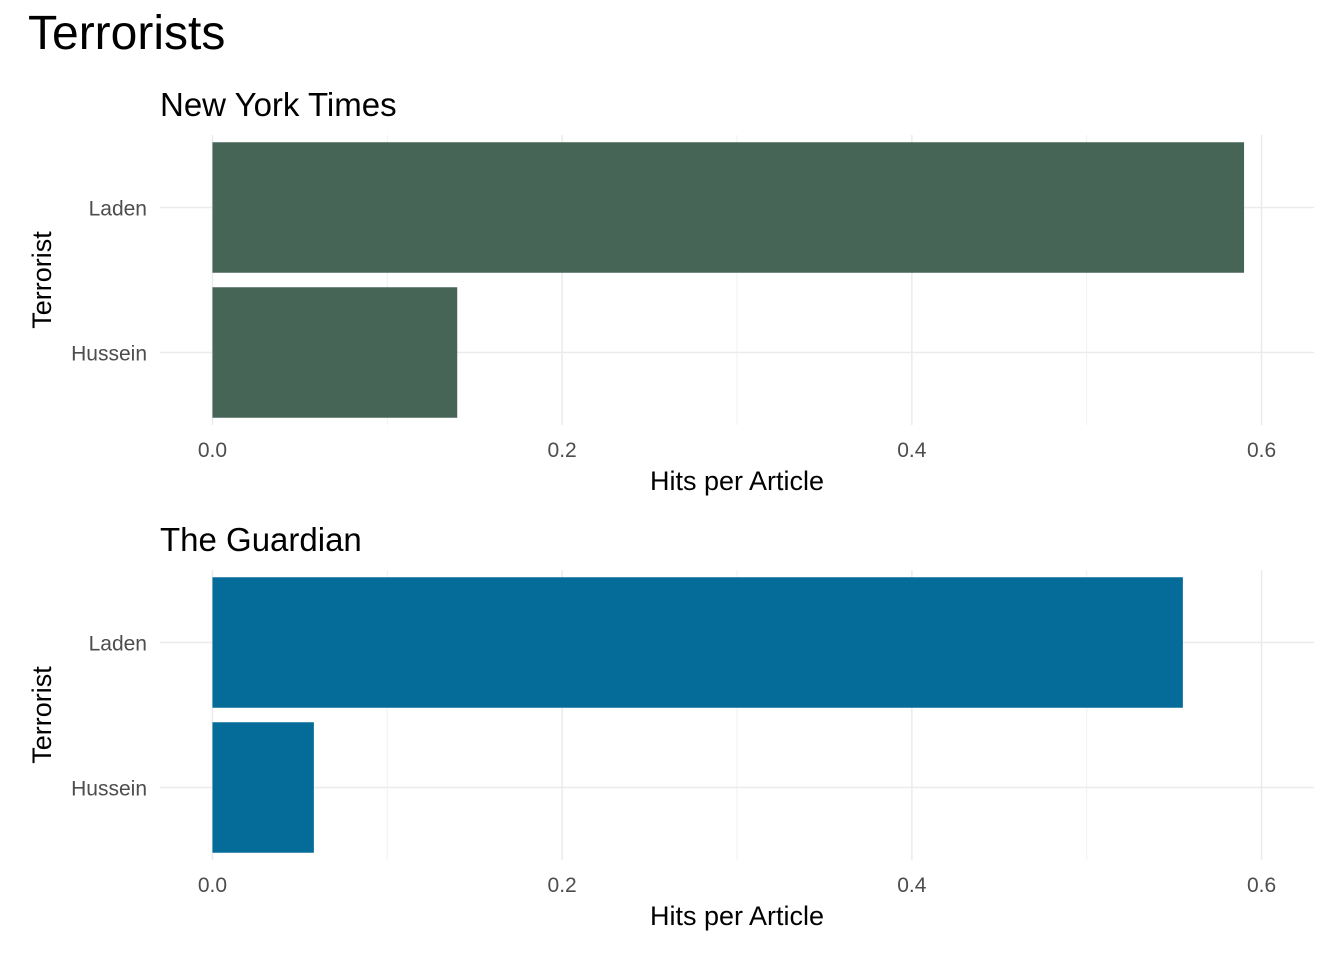  I want to click on panel-title: The Guardian, so click(261, 539).